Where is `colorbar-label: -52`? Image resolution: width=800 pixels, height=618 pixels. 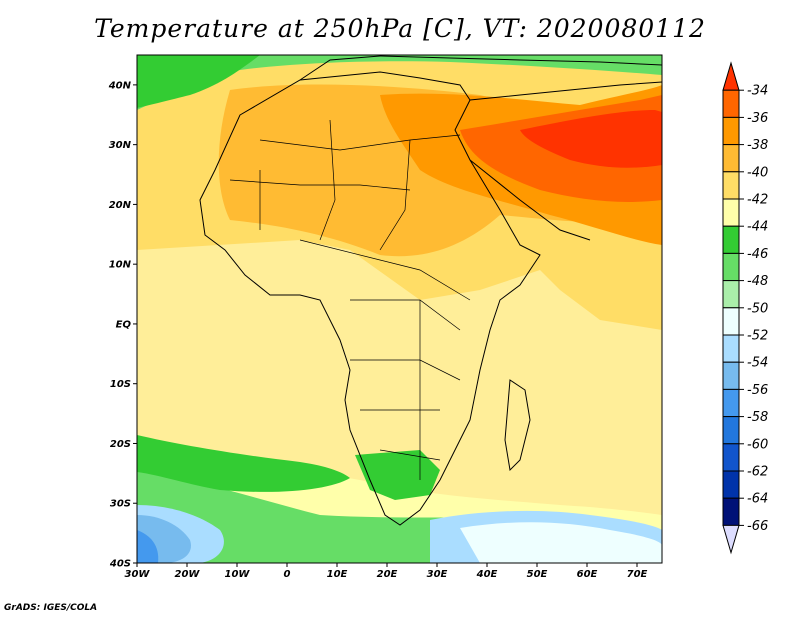
colorbar-label: -52 is located at coordinates (757, 336).